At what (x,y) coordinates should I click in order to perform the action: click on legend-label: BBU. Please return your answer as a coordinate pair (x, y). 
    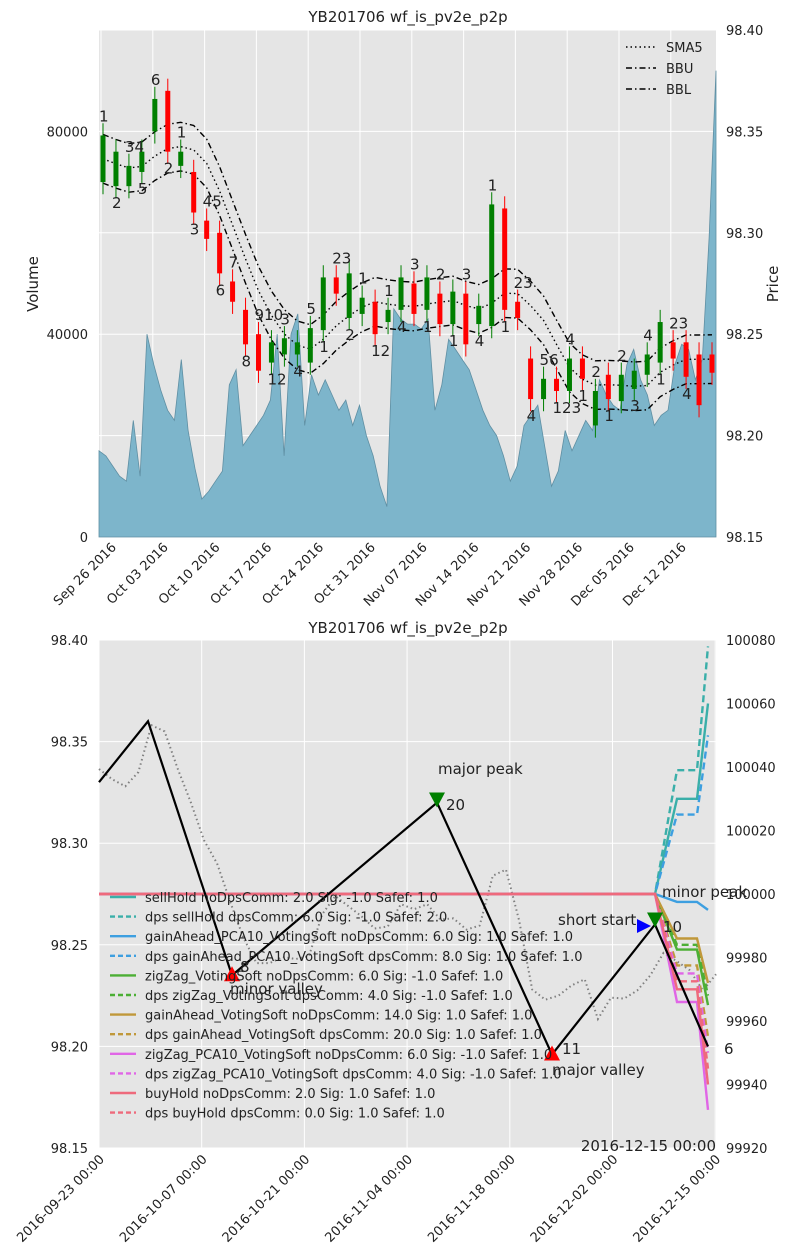
    Looking at the image, I should click on (679, 69).